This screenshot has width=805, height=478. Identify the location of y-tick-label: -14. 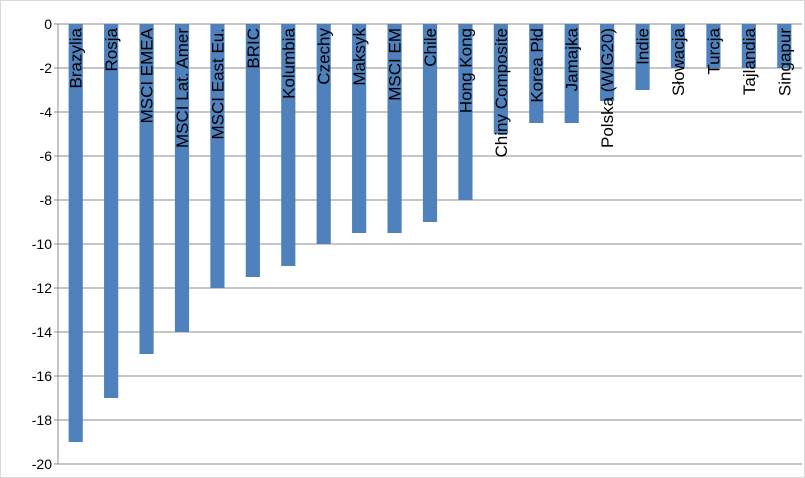
(42, 332).